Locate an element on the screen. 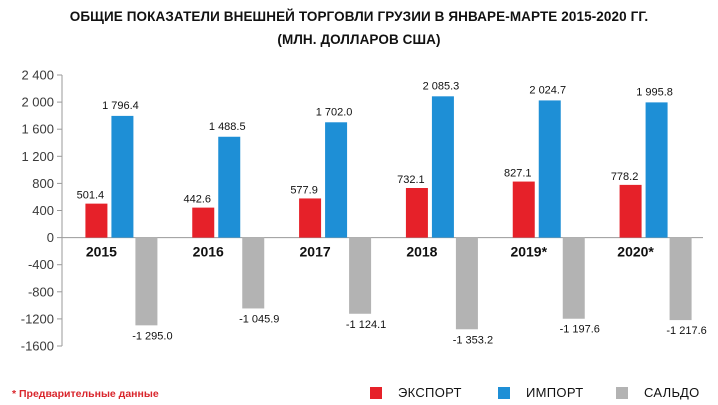 Image resolution: width=718 pixels, height=405 pixels. legend-label-export: ЭКСПОРТ is located at coordinates (430, 392).